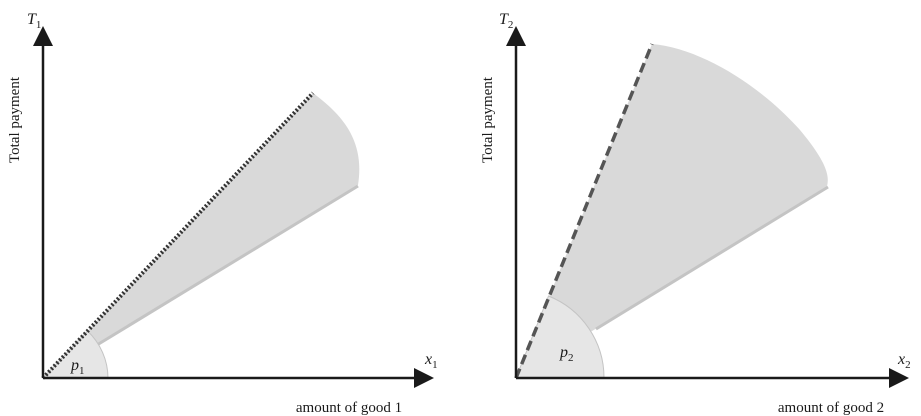 Image resolution: width=921 pixels, height=416 pixels. Describe the element at coordinates (904, 361) in the screenshot. I see `panel-2-x-axis-symbol: x2` at that location.